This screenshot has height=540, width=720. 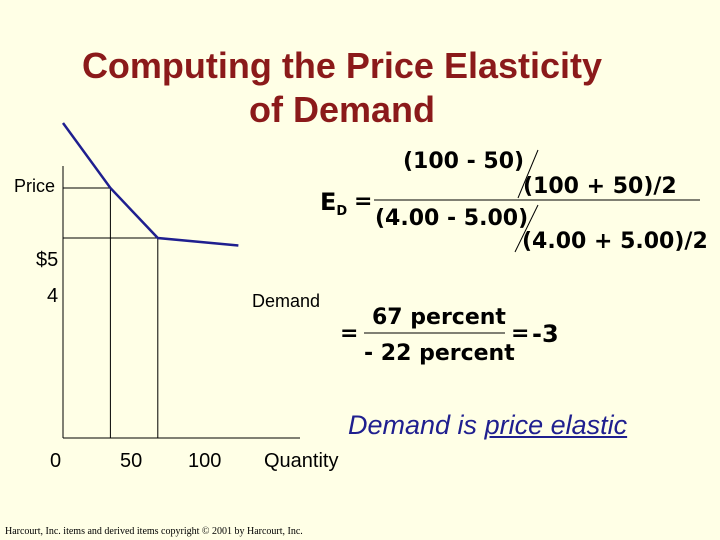 I want to click on y-tick-5: $5, so click(x=47, y=260).